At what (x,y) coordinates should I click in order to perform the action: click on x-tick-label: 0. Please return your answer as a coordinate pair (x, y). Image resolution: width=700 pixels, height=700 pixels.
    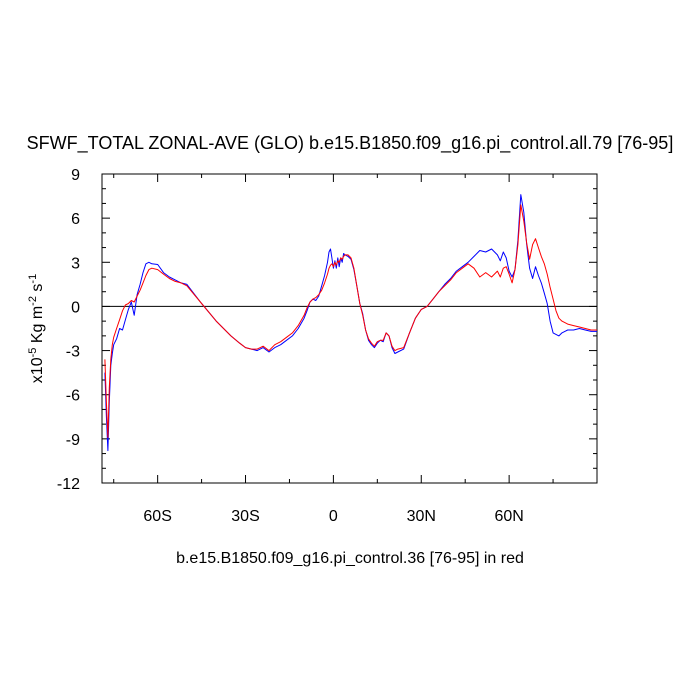
    Looking at the image, I should click on (333, 516).